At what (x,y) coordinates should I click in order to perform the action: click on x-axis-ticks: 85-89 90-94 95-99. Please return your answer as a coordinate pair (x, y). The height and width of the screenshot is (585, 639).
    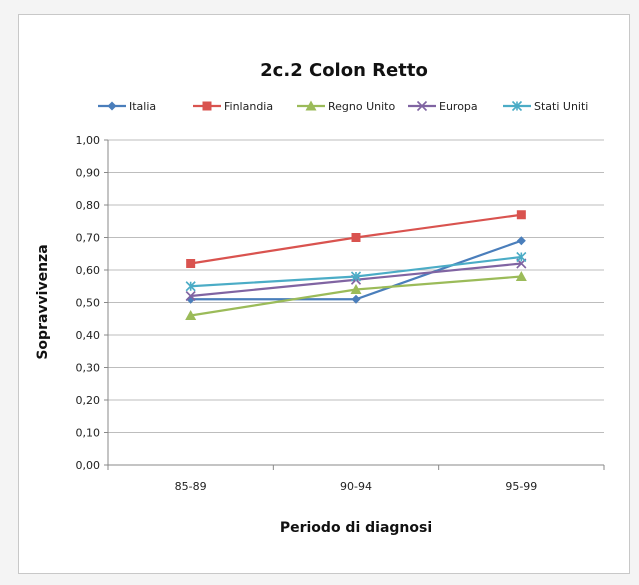
    Looking at the image, I should click on (356, 479).